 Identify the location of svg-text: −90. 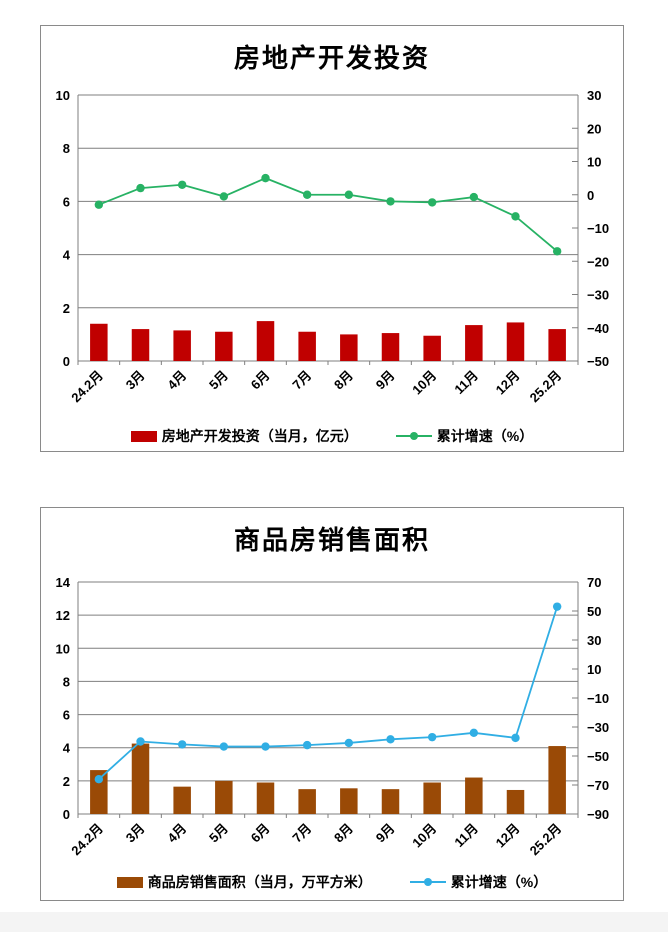
(598, 814).